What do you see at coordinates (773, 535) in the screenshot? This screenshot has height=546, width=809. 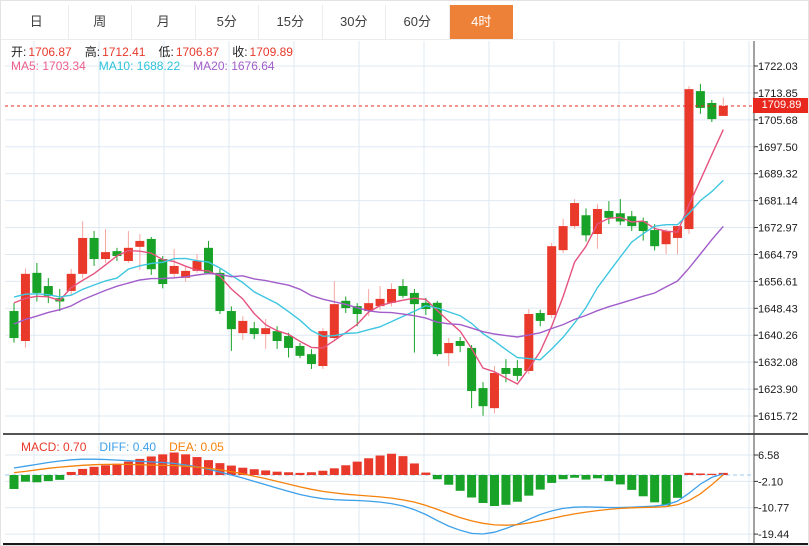 I see `macd-axis-tick-label: -19.44` at bounding box center [773, 535].